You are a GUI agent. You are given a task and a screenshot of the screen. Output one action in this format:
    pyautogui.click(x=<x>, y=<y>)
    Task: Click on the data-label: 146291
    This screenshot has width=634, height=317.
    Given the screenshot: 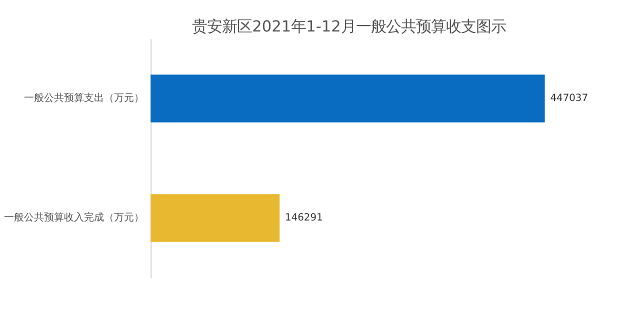 What is the action you would take?
    pyautogui.click(x=304, y=218)
    